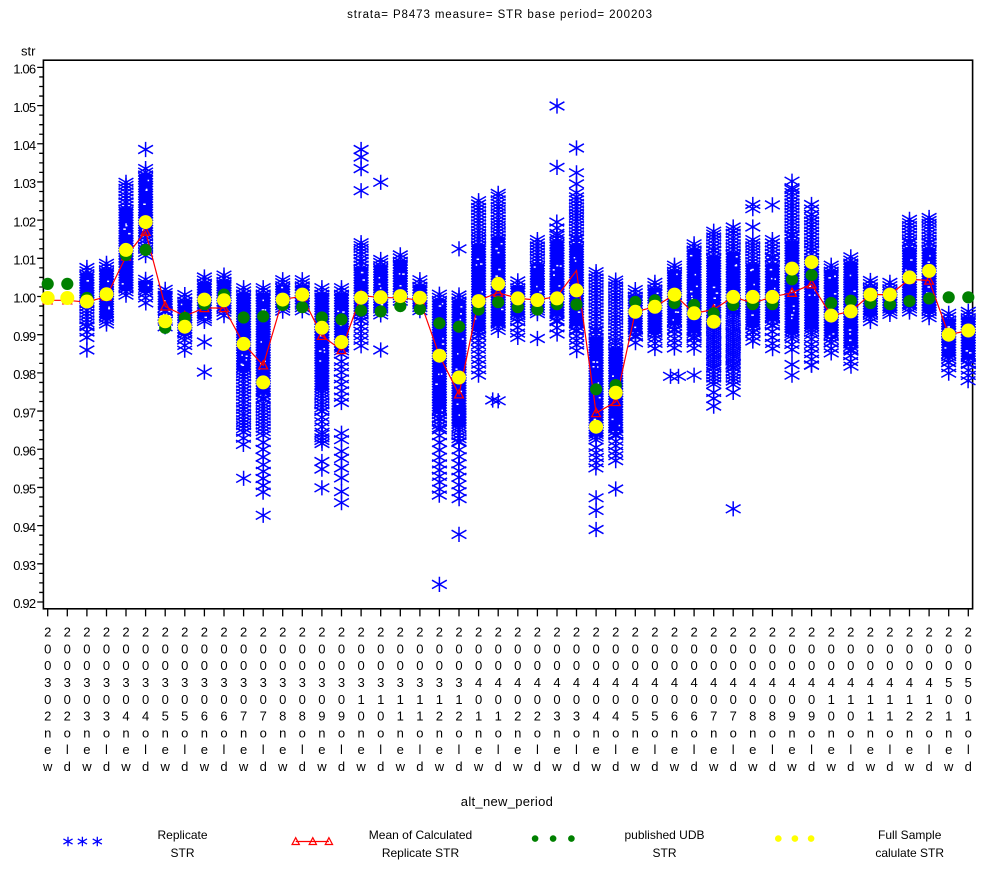  Describe the element at coordinates (420, 835) in the screenshot. I see `svg-text: Mean of Calculated` at that location.